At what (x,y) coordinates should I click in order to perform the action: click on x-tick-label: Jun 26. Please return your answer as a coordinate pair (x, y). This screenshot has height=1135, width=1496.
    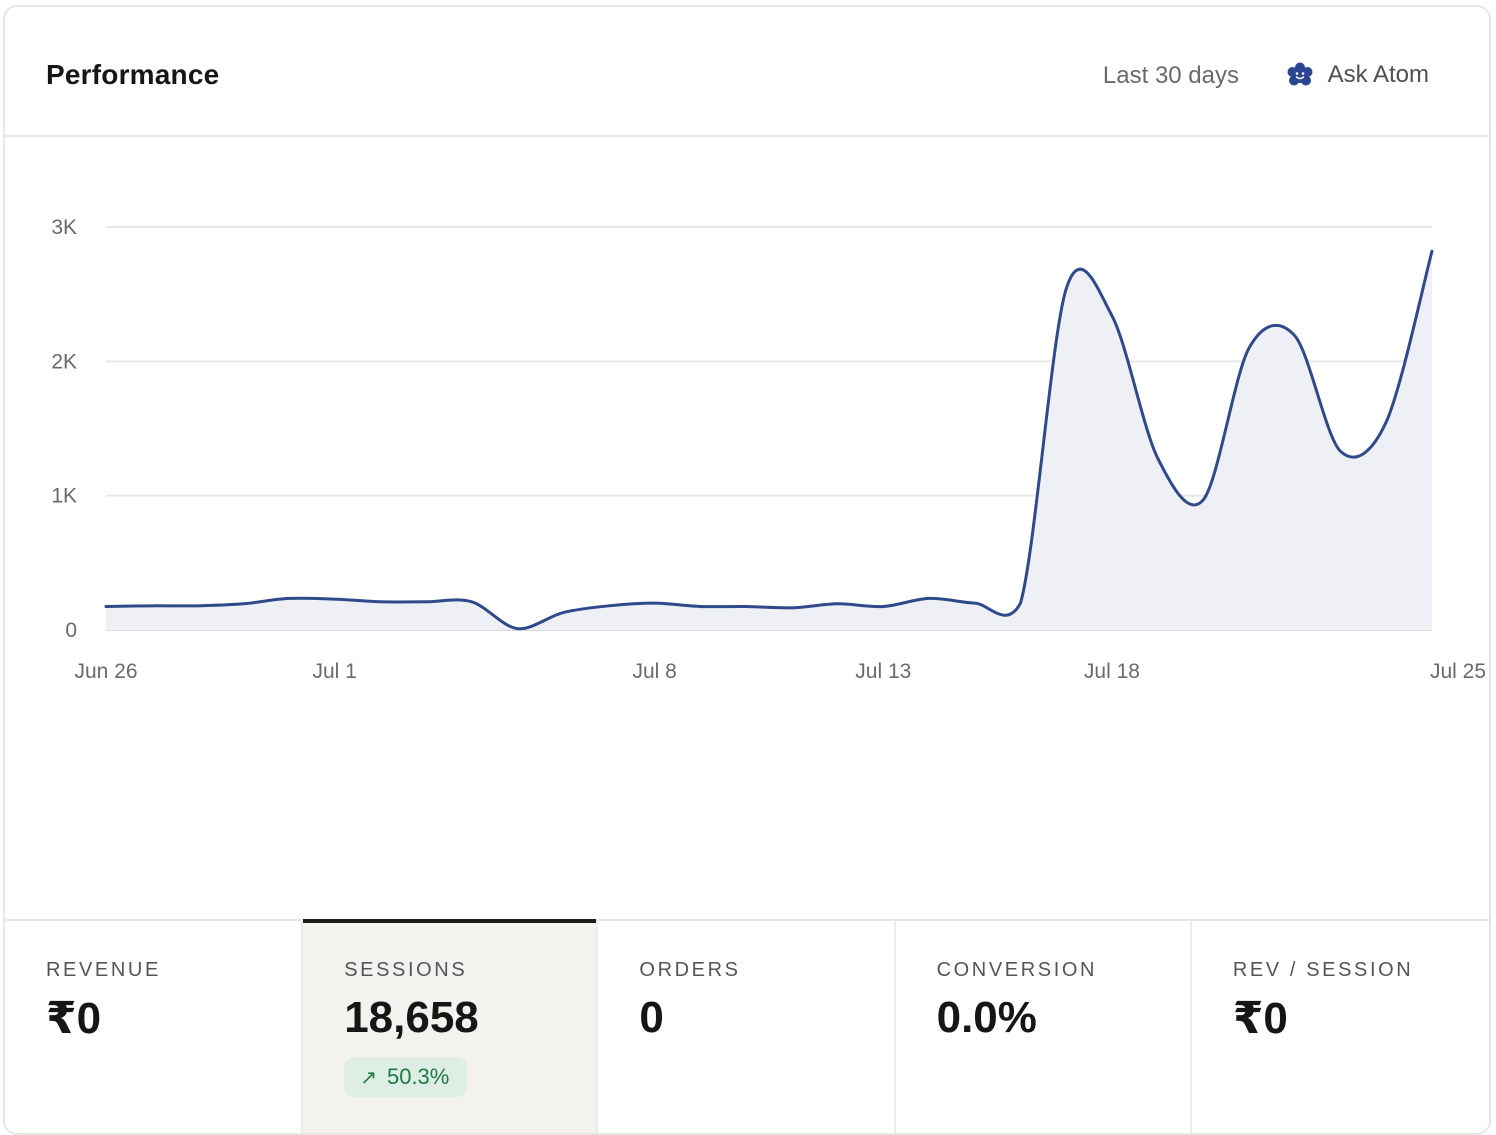
    Looking at the image, I should click on (105, 671).